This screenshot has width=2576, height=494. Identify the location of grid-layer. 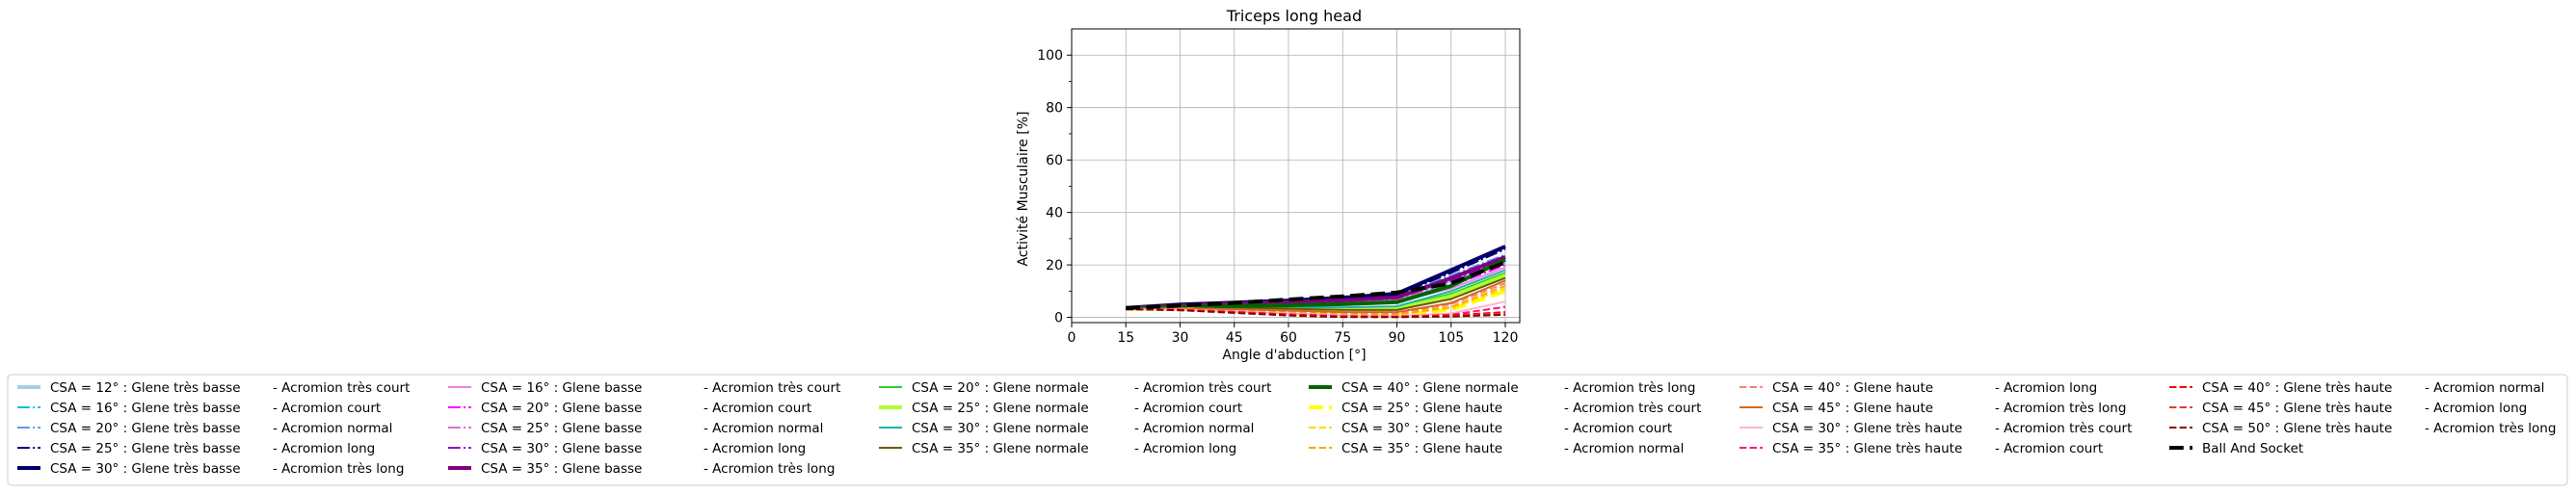
(1295, 176).